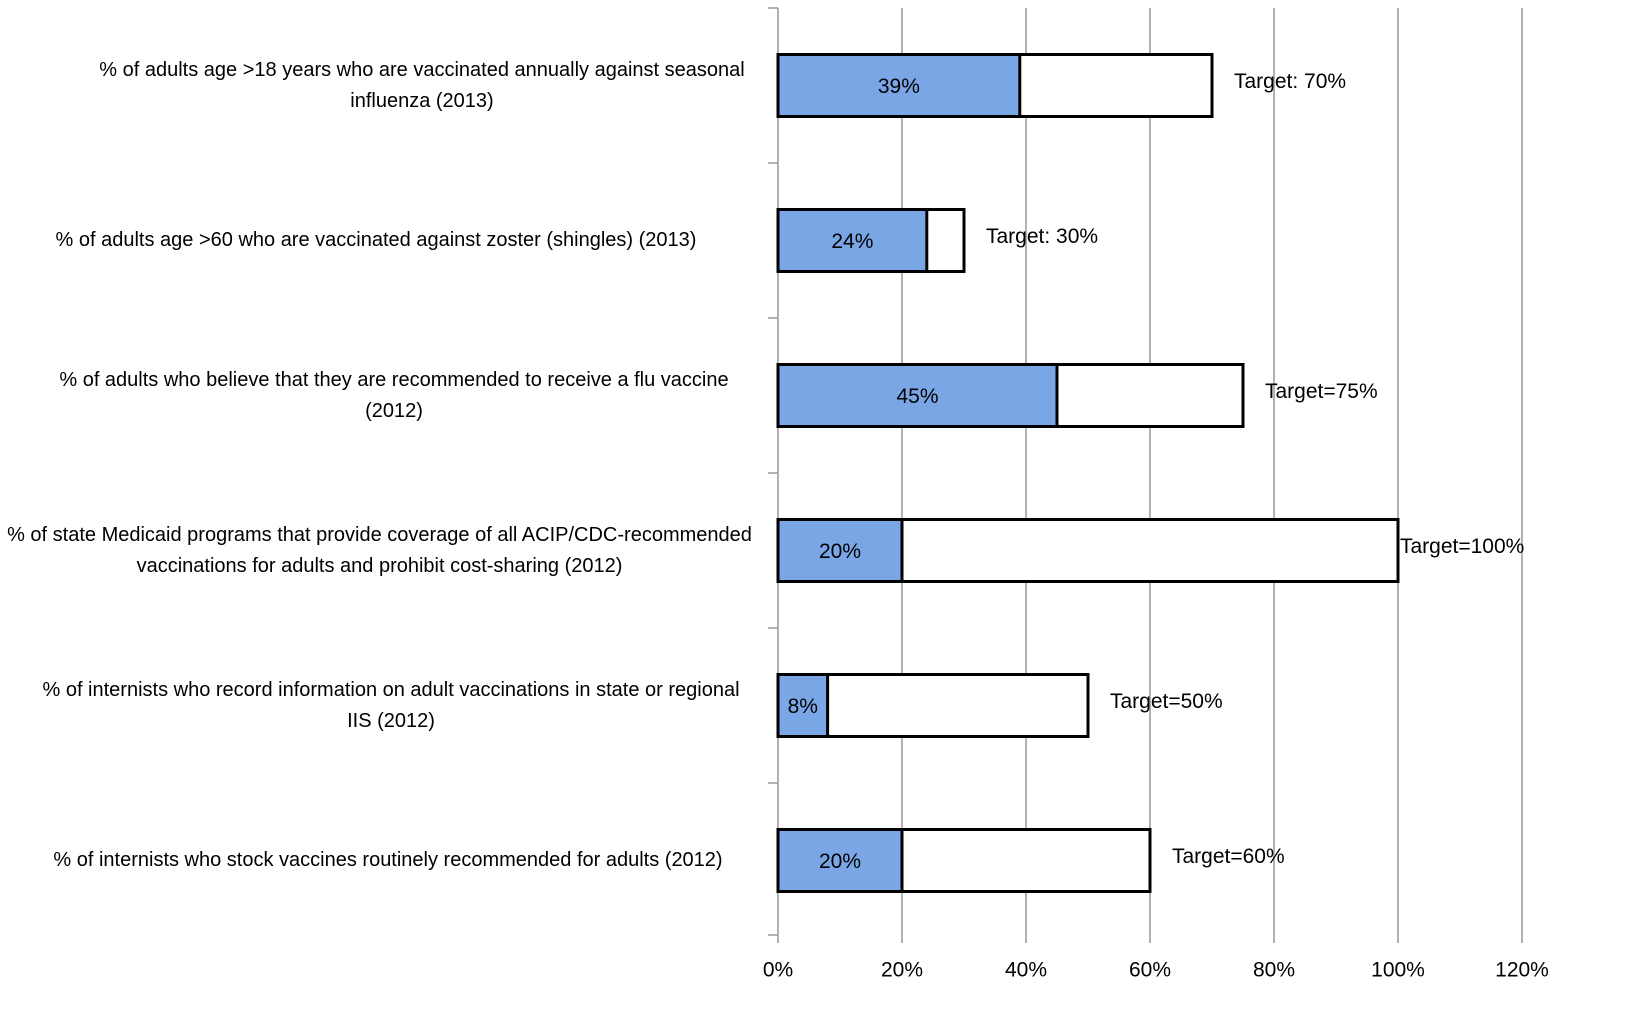 The height and width of the screenshot is (1019, 1625). I want to click on value-label: 39%, so click(899, 86).